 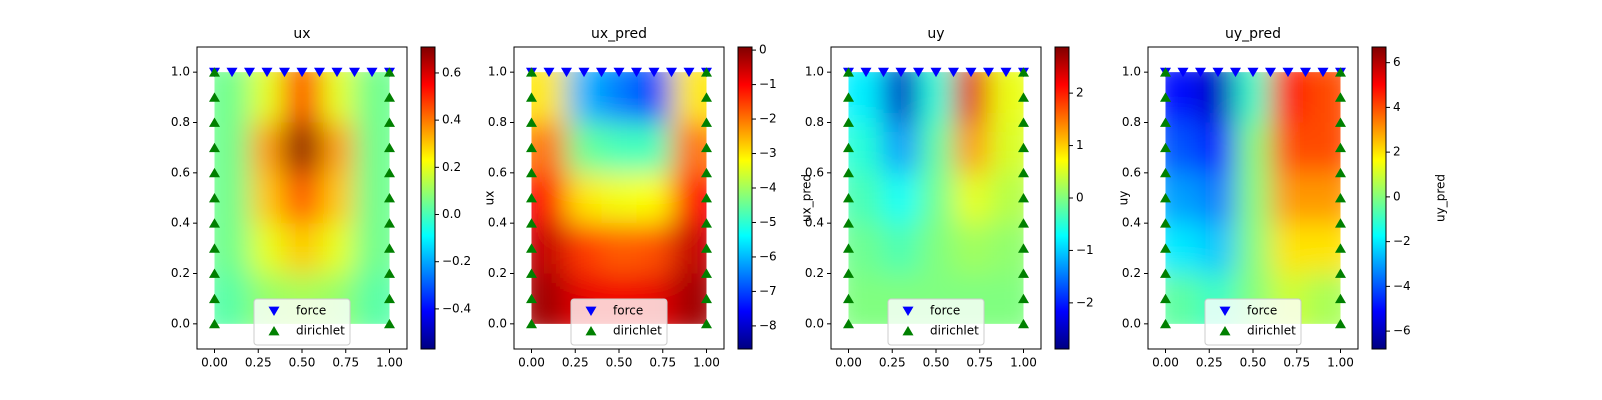 I want to click on y-tick-label: 0.6, so click(x=1131, y=172).